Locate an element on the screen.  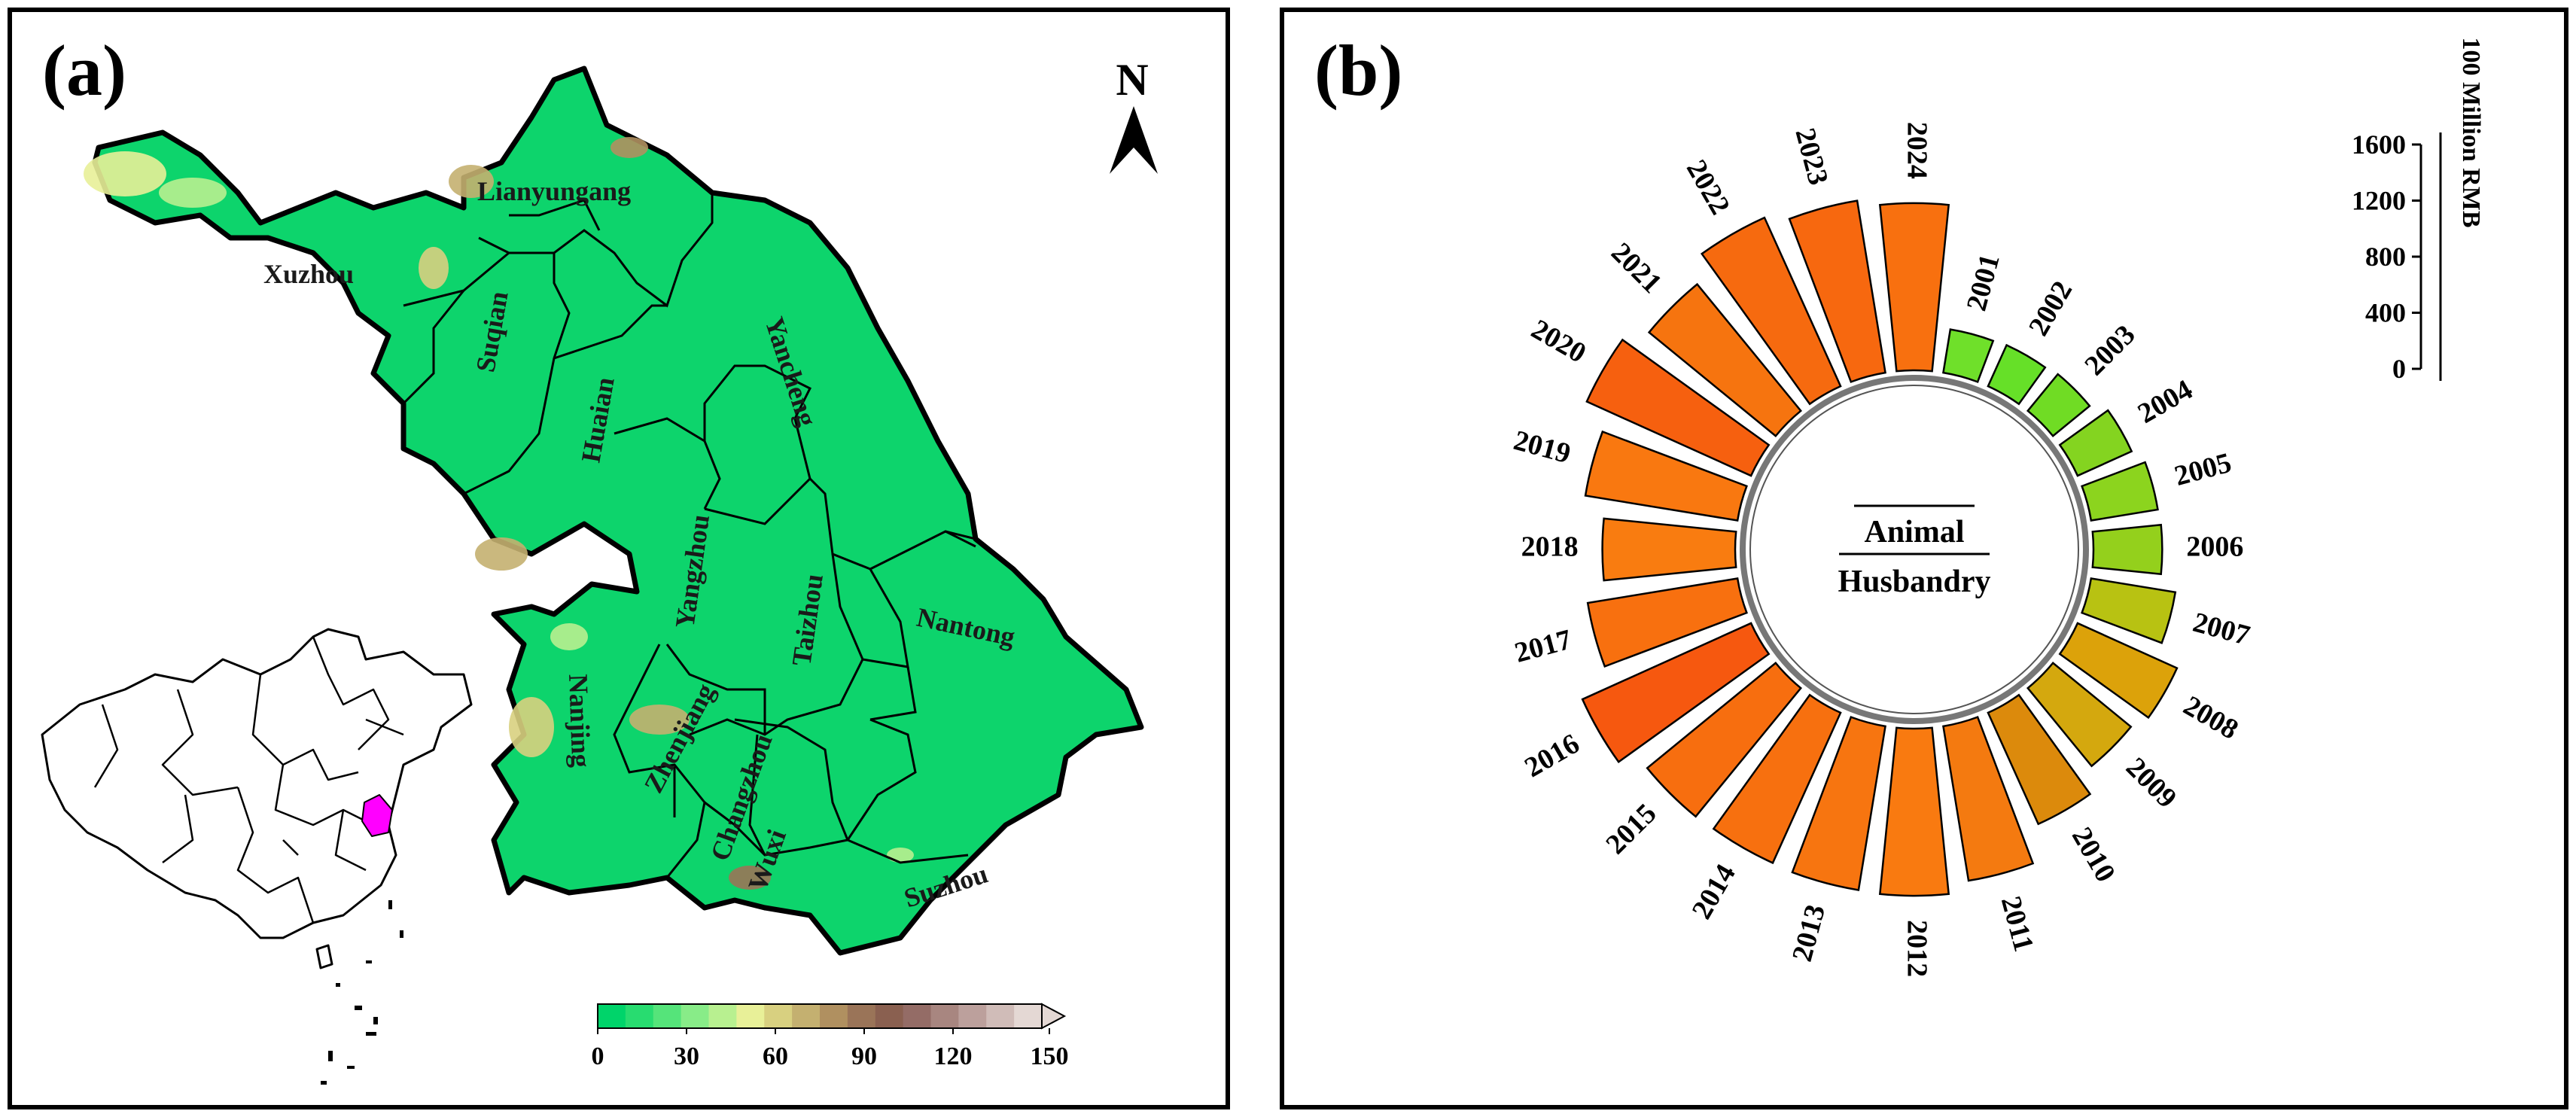
inner-circle is located at coordinates (1914, 550).